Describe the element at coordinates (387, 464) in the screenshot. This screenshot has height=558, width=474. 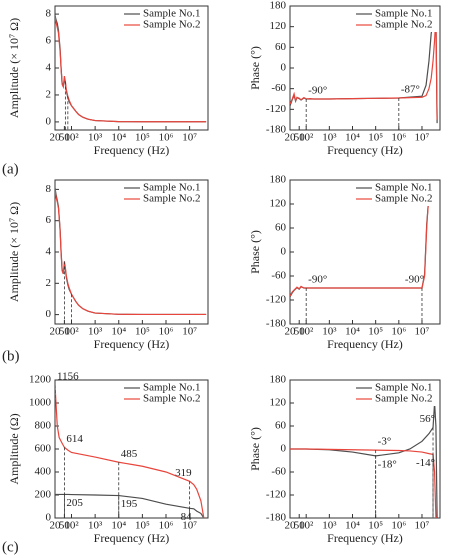
I see `annotation-label: -18°` at that location.